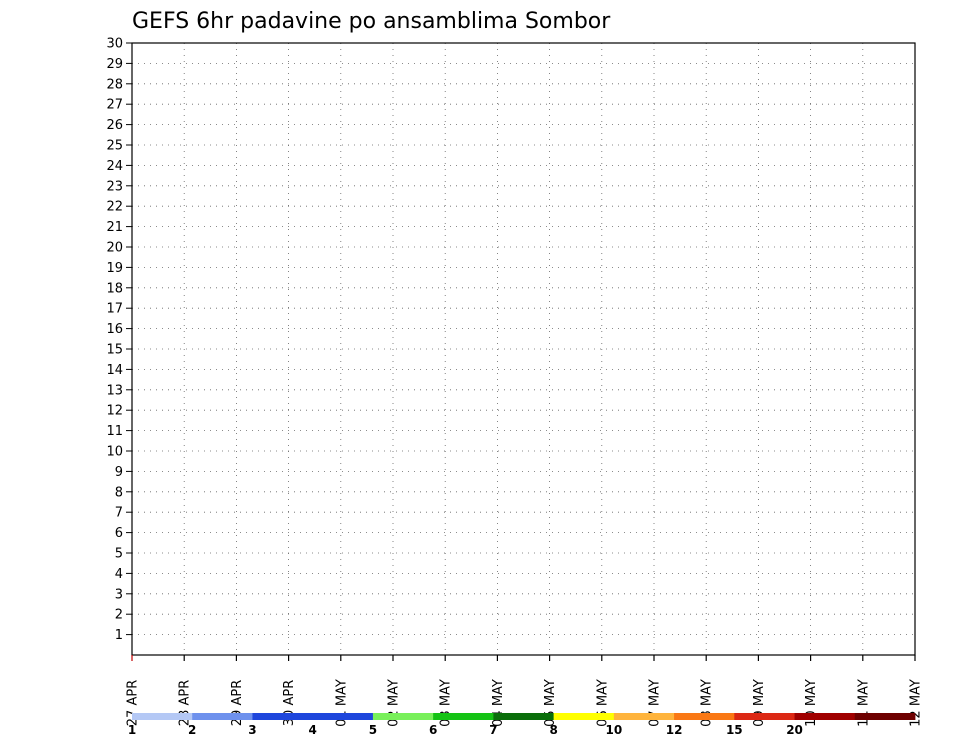 This screenshot has height=742, width=960. I want to click on y-tick-label: 15, so click(114, 350).